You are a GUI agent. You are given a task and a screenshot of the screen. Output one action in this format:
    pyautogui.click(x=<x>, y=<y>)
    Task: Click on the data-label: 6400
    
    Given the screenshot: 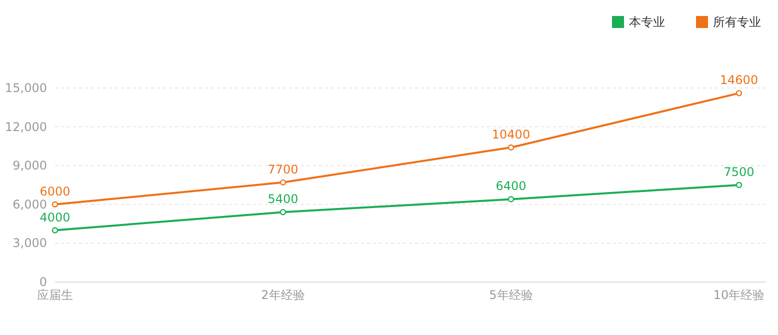 What is the action you would take?
    pyautogui.click(x=511, y=186)
    